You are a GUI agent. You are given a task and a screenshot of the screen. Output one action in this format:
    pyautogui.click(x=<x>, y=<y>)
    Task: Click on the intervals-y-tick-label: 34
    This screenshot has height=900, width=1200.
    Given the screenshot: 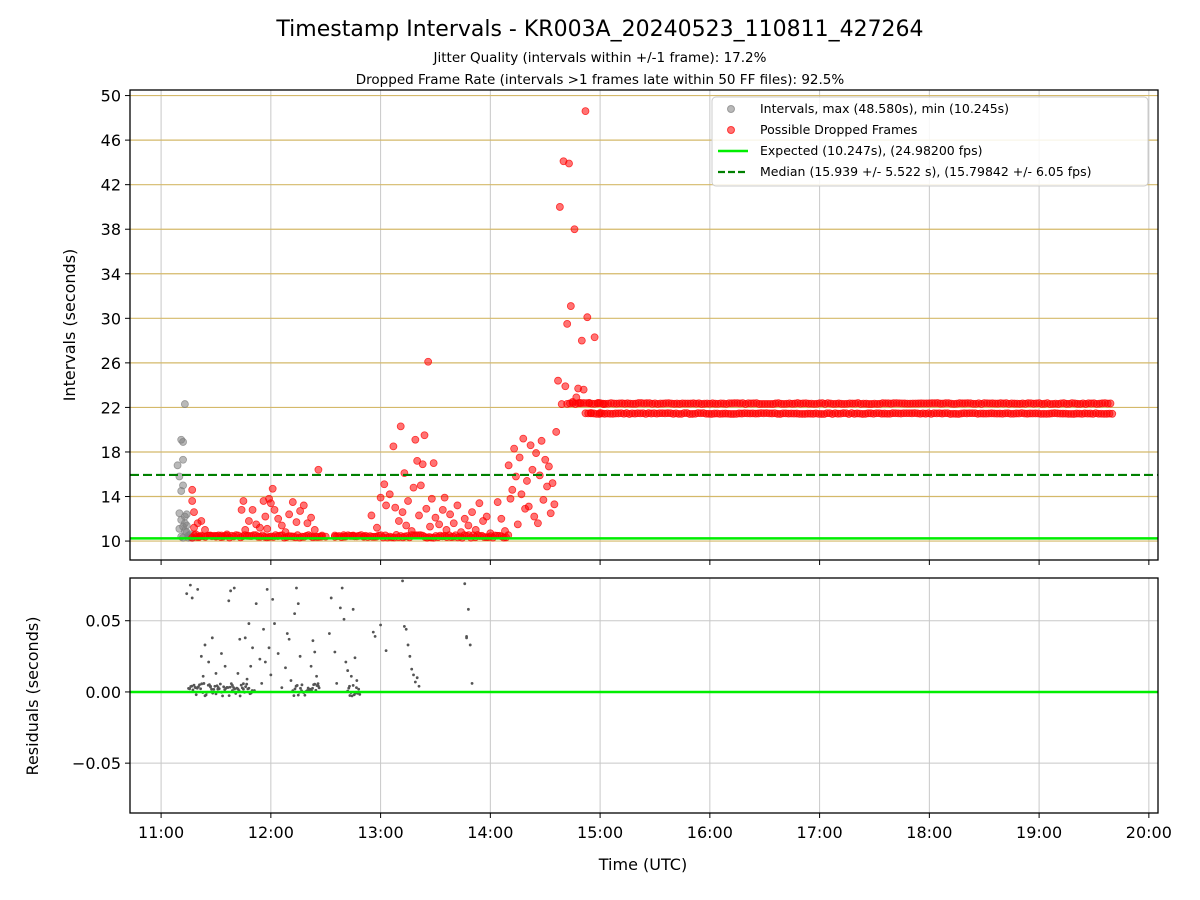 What is the action you would take?
    pyautogui.click(x=111, y=274)
    